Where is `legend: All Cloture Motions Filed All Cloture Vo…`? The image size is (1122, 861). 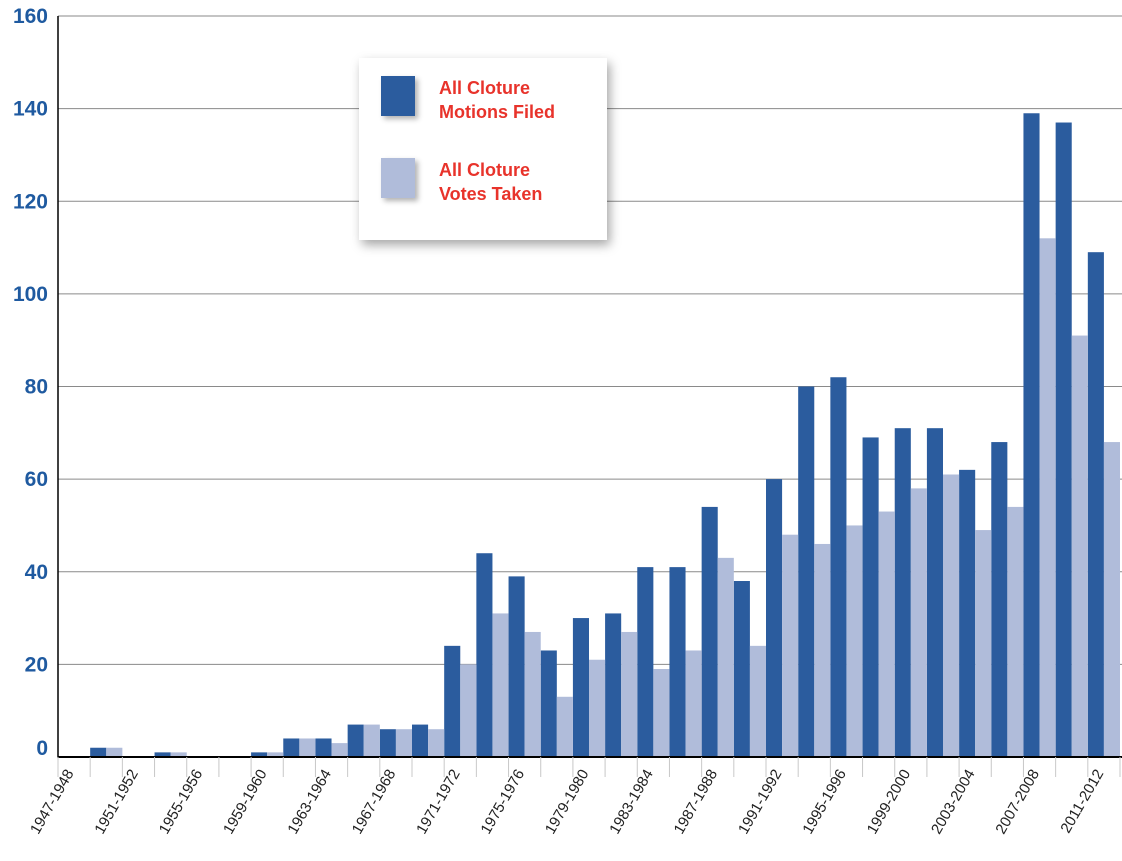
legend: All Cloture Motions Filed All Cloture Vo… is located at coordinates (483, 149).